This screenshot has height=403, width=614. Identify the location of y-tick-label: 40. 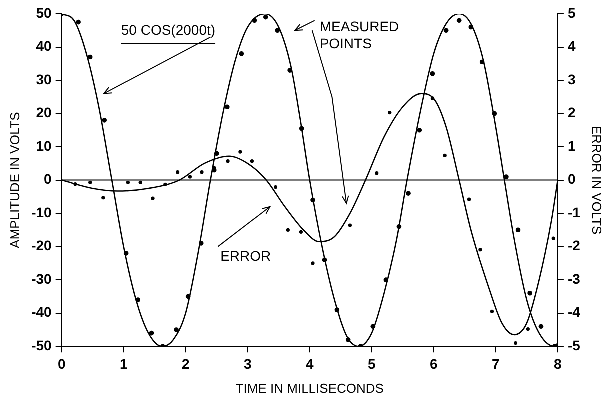
(44, 46).